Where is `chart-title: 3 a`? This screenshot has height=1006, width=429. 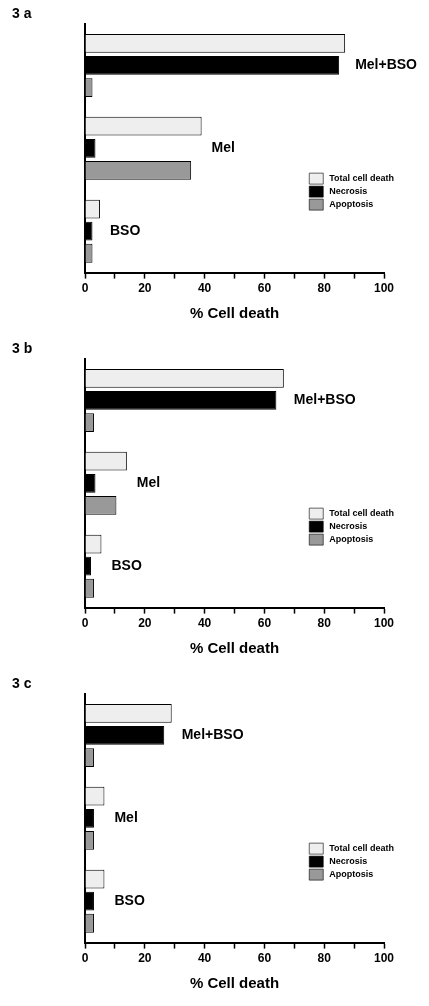
chart-title: 3 a is located at coordinates (22, 12).